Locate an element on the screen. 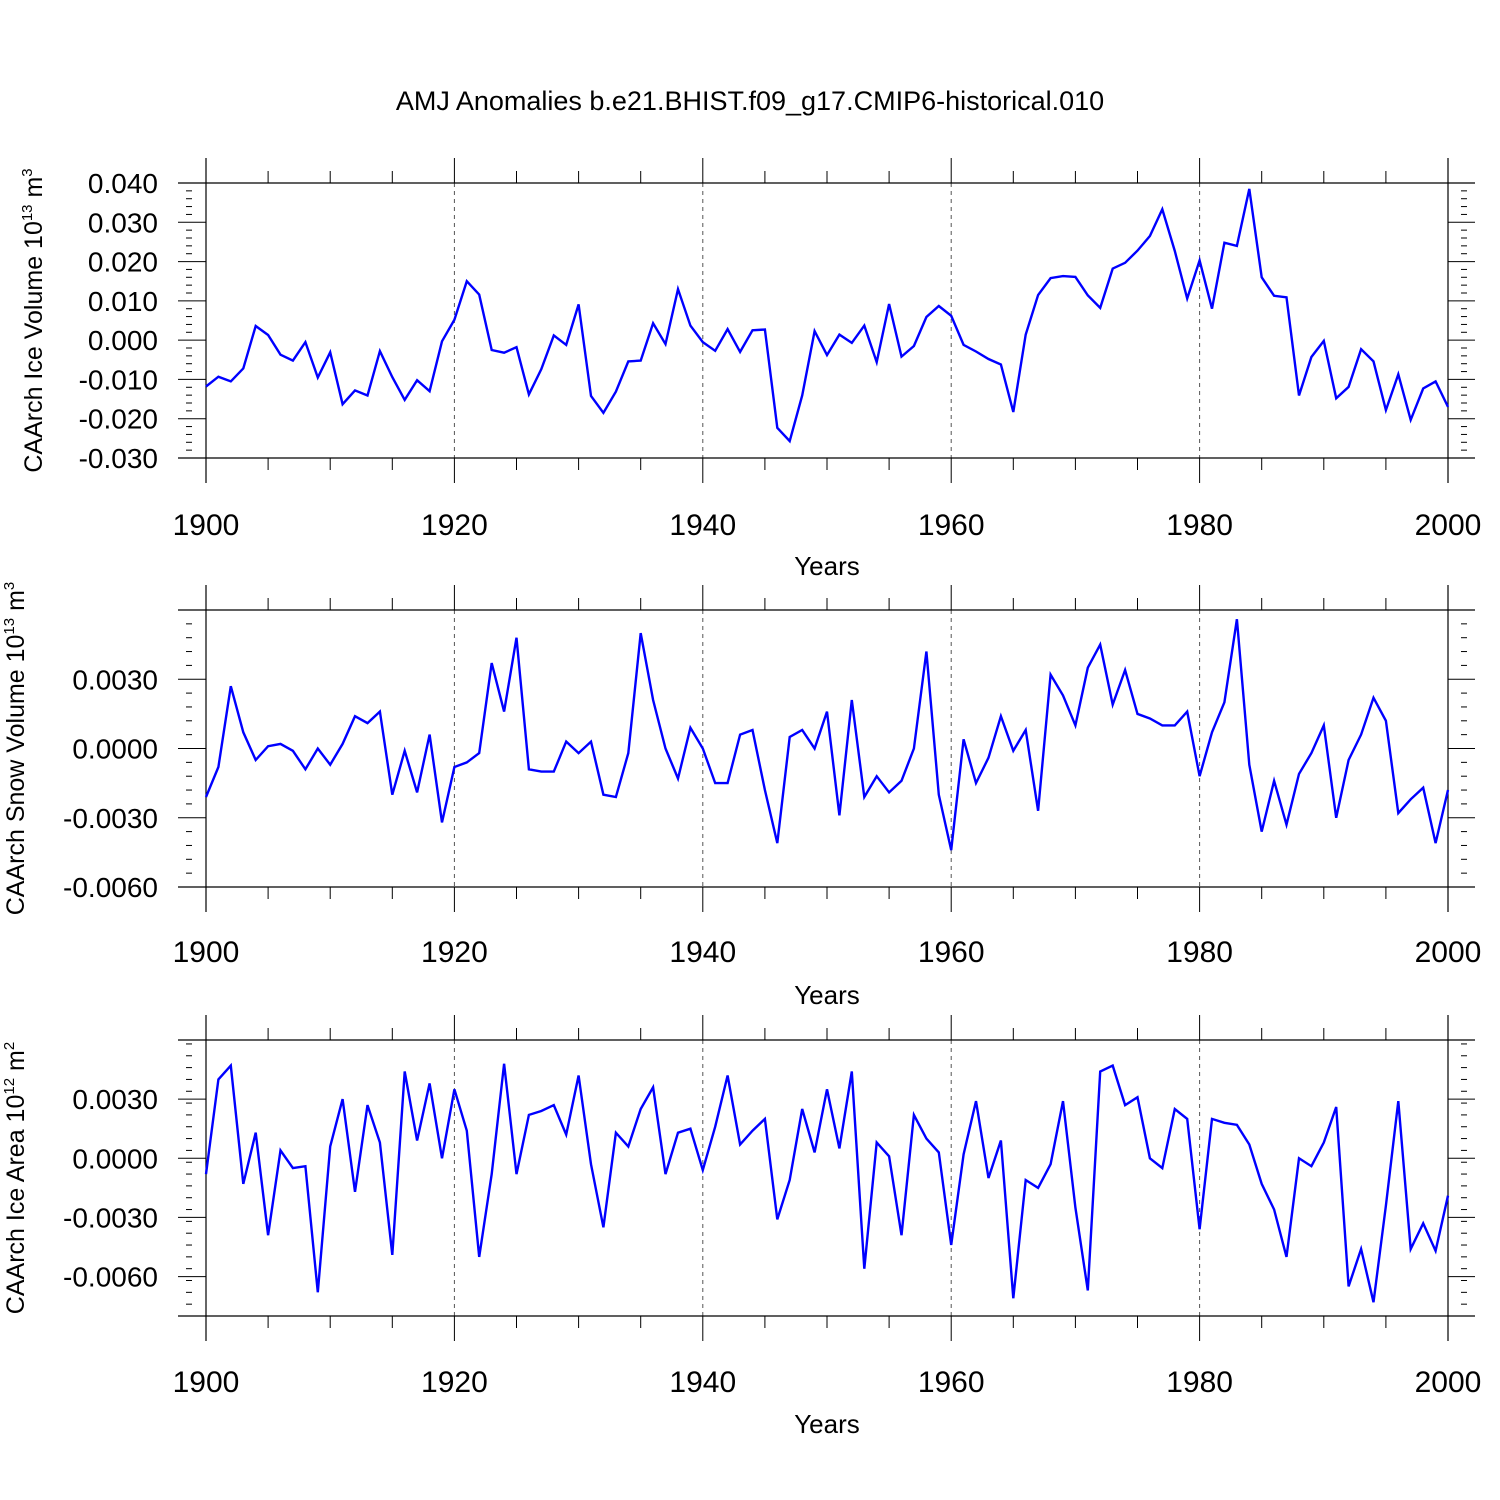 This screenshot has width=1500, height=1500. y-axis-label: CAArch Snow Volume 1013 m3 is located at coordinates (15, 749).